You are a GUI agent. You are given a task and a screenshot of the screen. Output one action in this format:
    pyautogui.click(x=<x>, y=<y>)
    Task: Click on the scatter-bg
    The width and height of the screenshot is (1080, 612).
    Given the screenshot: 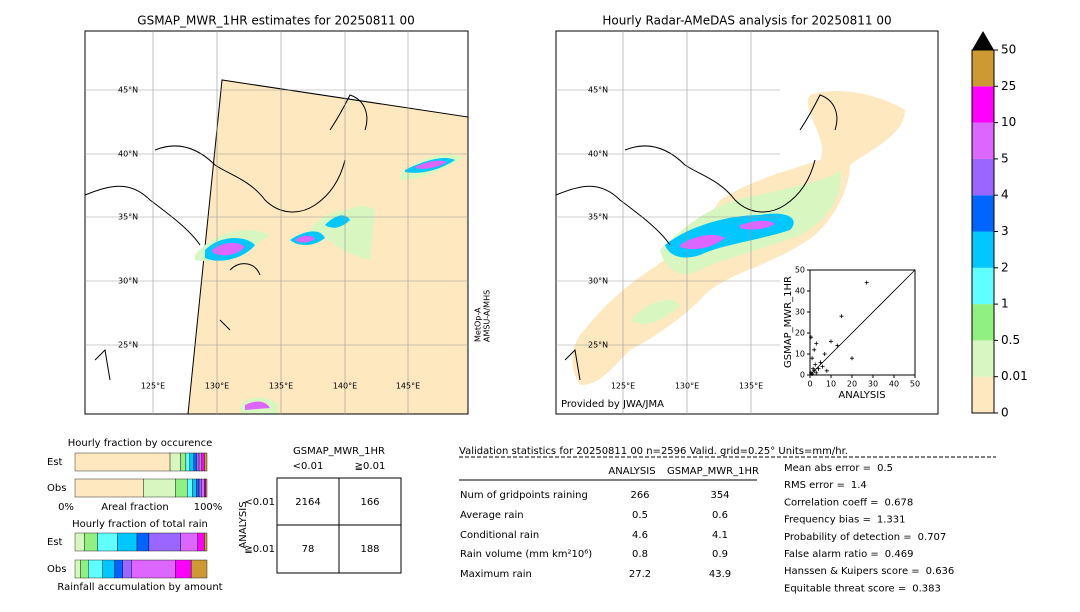 What is the action you would take?
    pyautogui.click(x=852, y=332)
    